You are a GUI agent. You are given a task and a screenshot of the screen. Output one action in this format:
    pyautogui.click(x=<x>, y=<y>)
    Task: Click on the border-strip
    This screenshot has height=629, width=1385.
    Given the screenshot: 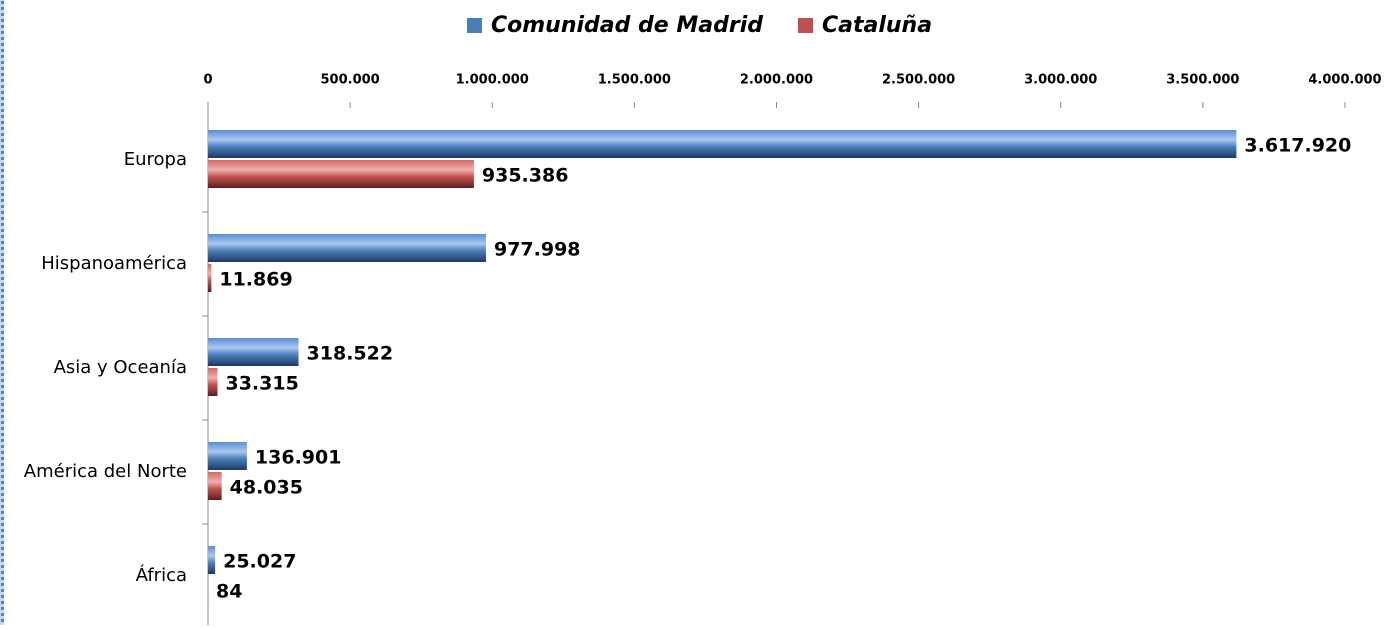 What is the action you would take?
    pyautogui.click(x=2, y=312)
    